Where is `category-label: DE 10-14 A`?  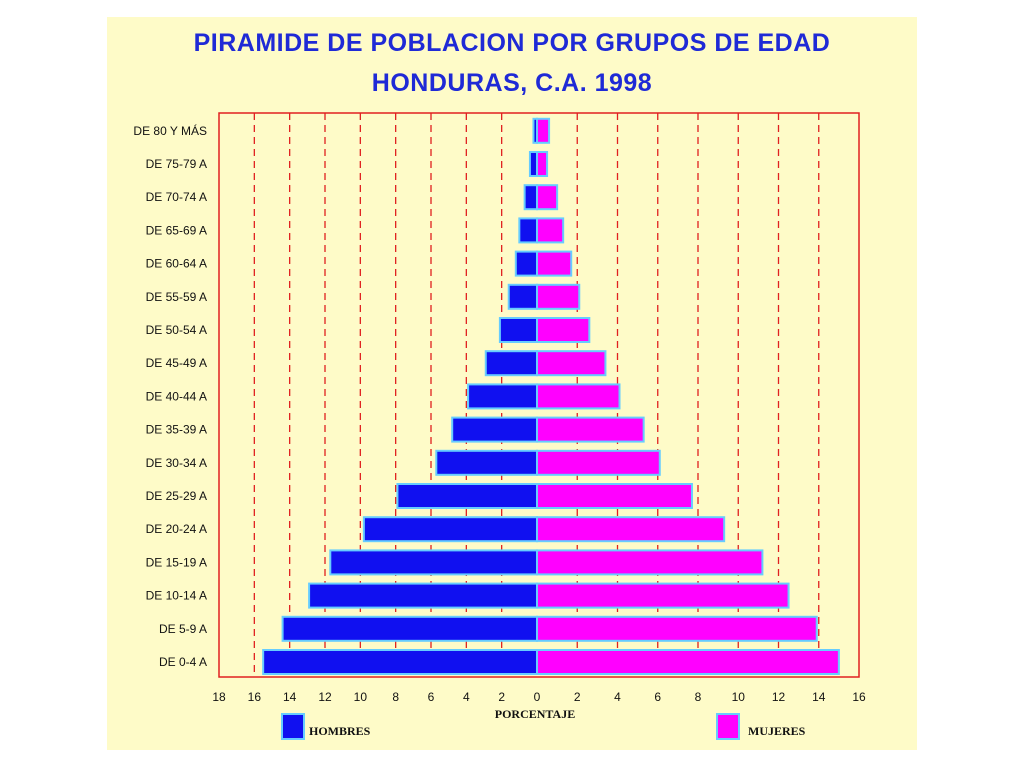
category-label: DE 10-14 A is located at coordinates (176, 596).